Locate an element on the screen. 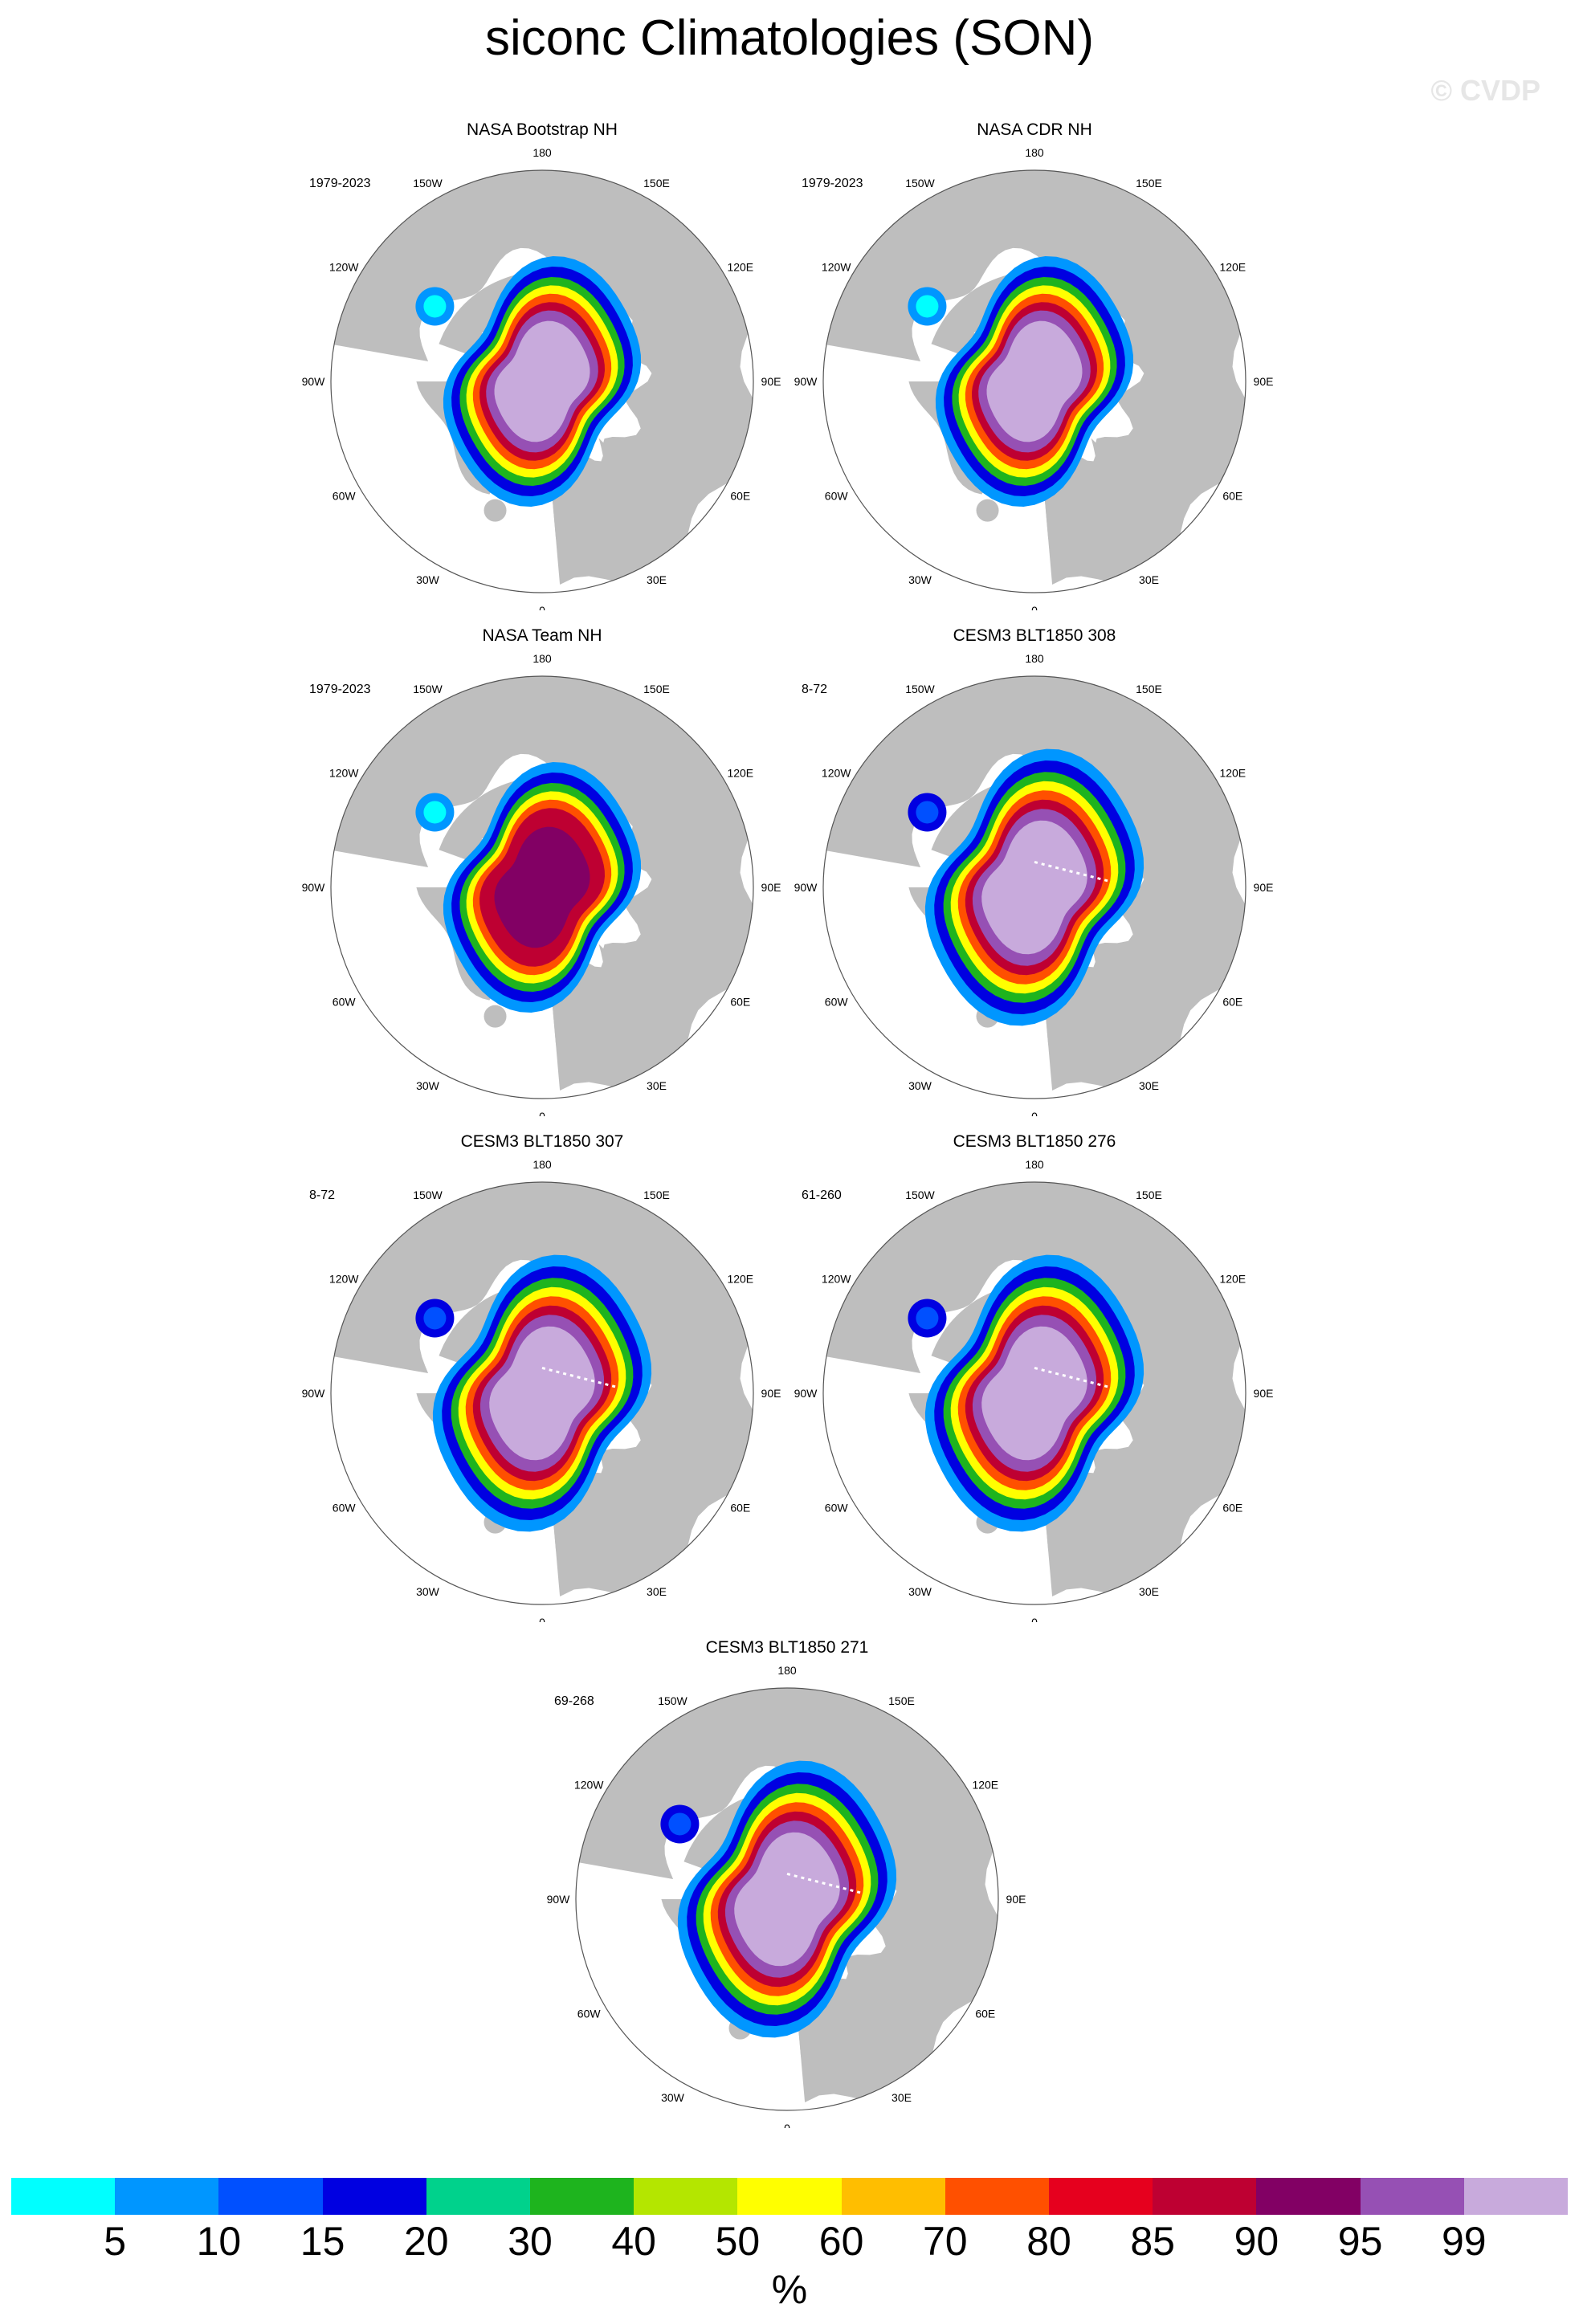  colorbar-tick-label: 70 is located at coordinates (945, 2242).